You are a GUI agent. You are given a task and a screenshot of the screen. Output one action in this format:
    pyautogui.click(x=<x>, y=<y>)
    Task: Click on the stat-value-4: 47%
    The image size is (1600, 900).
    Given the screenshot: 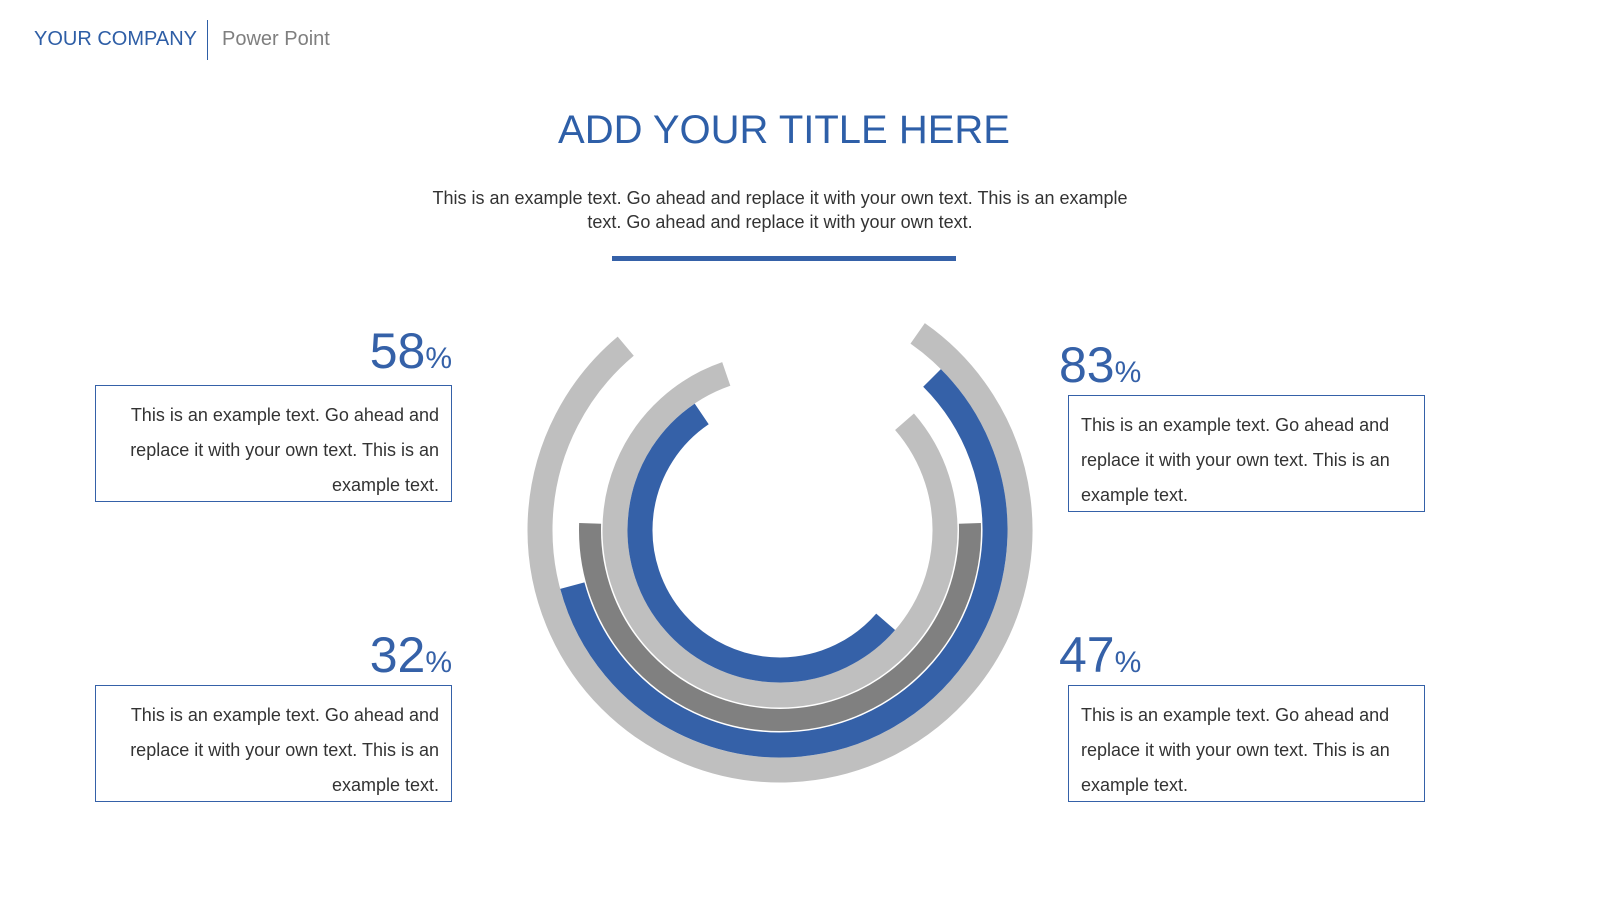 What is the action you would take?
    pyautogui.click(x=1100, y=659)
    